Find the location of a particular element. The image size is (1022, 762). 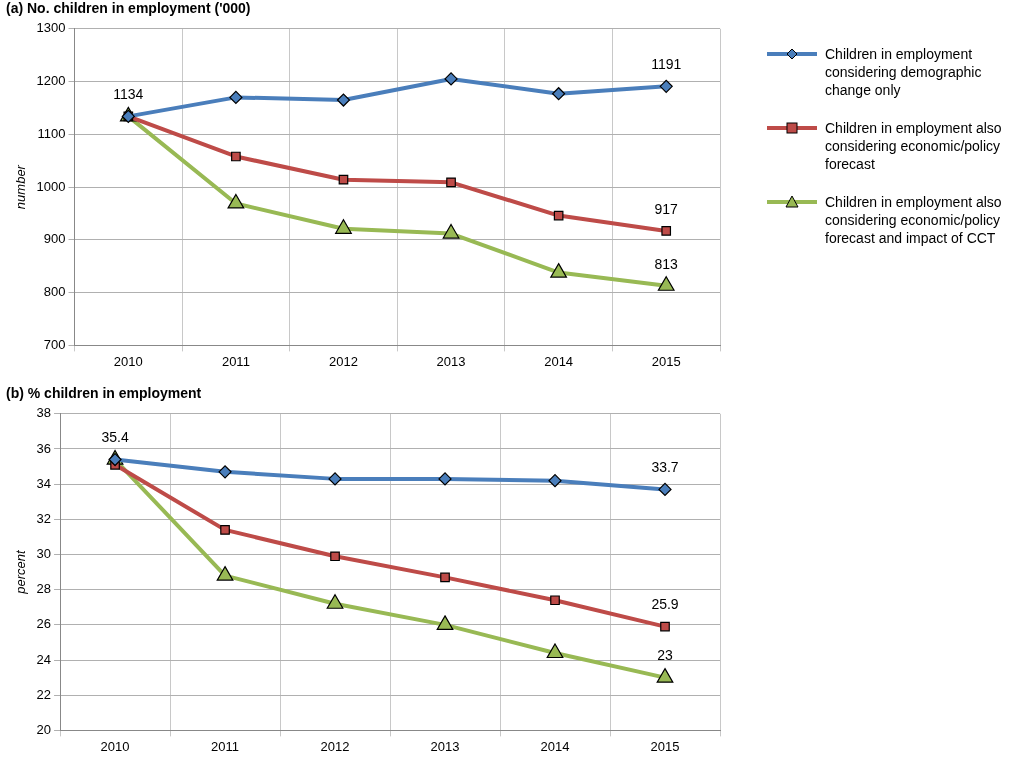

y-axis-title: number is located at coordinates (21, 187).